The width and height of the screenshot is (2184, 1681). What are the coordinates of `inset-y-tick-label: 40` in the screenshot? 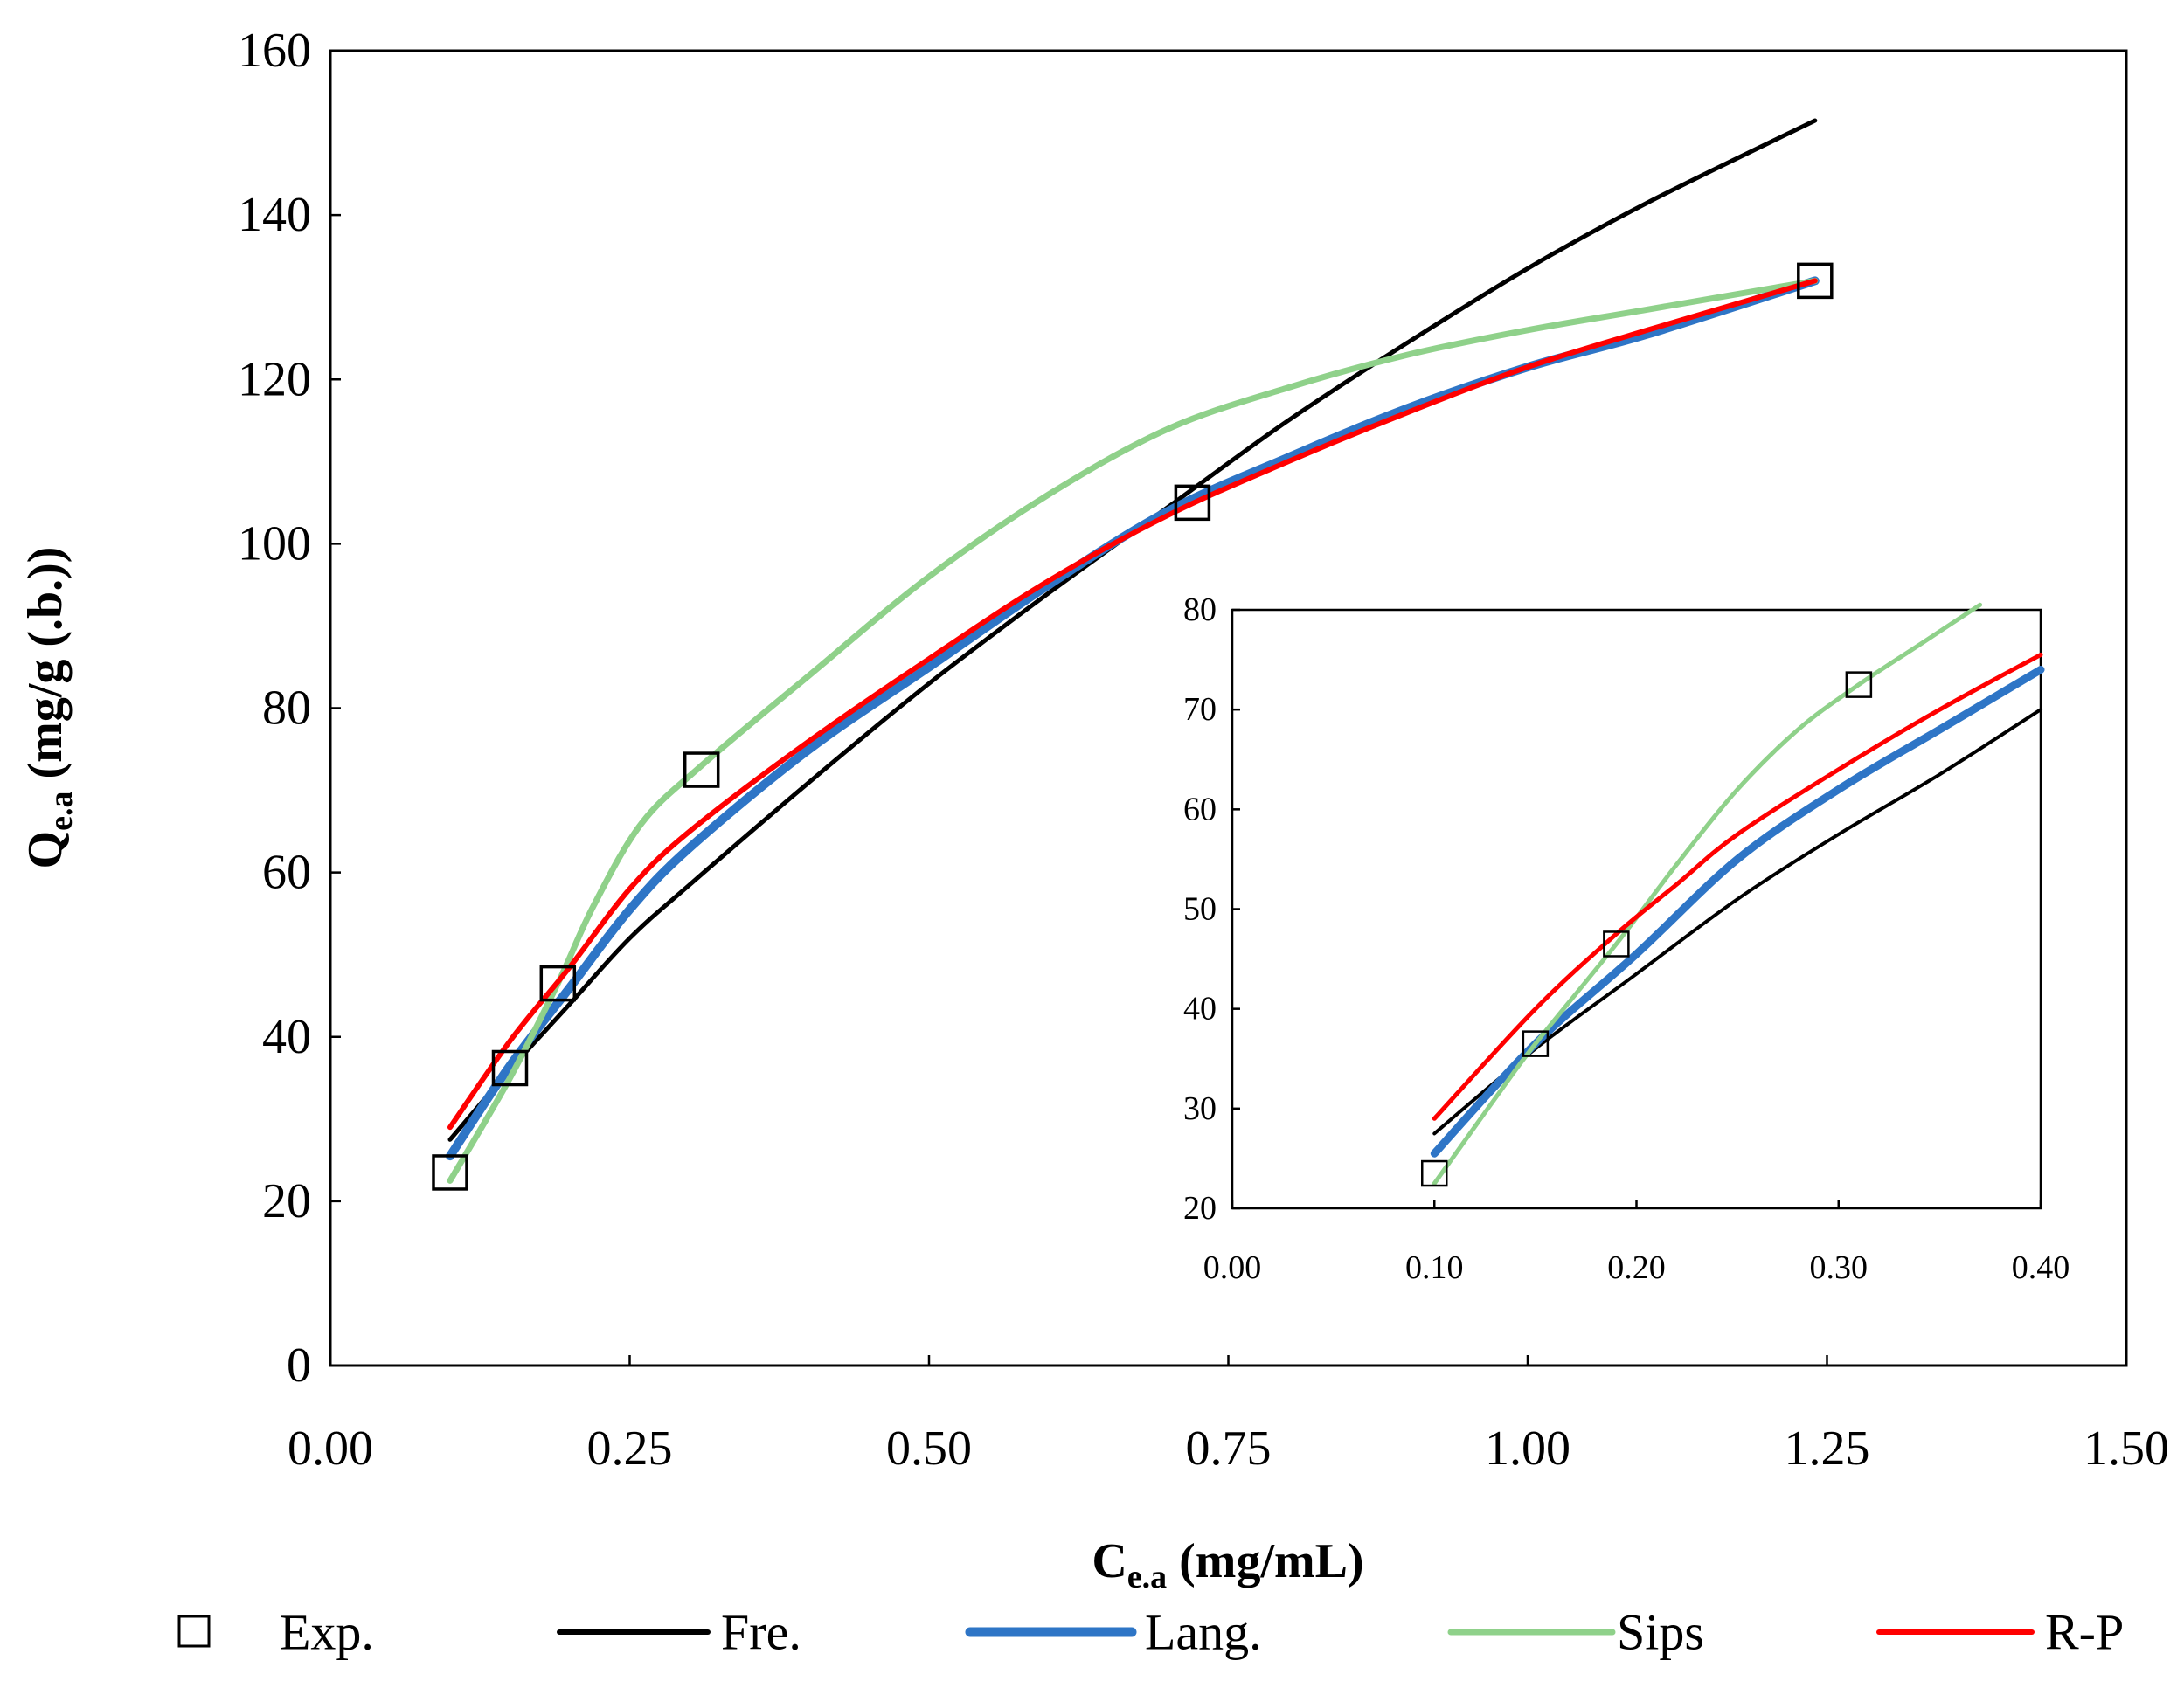 It's located at (1200, 1009).